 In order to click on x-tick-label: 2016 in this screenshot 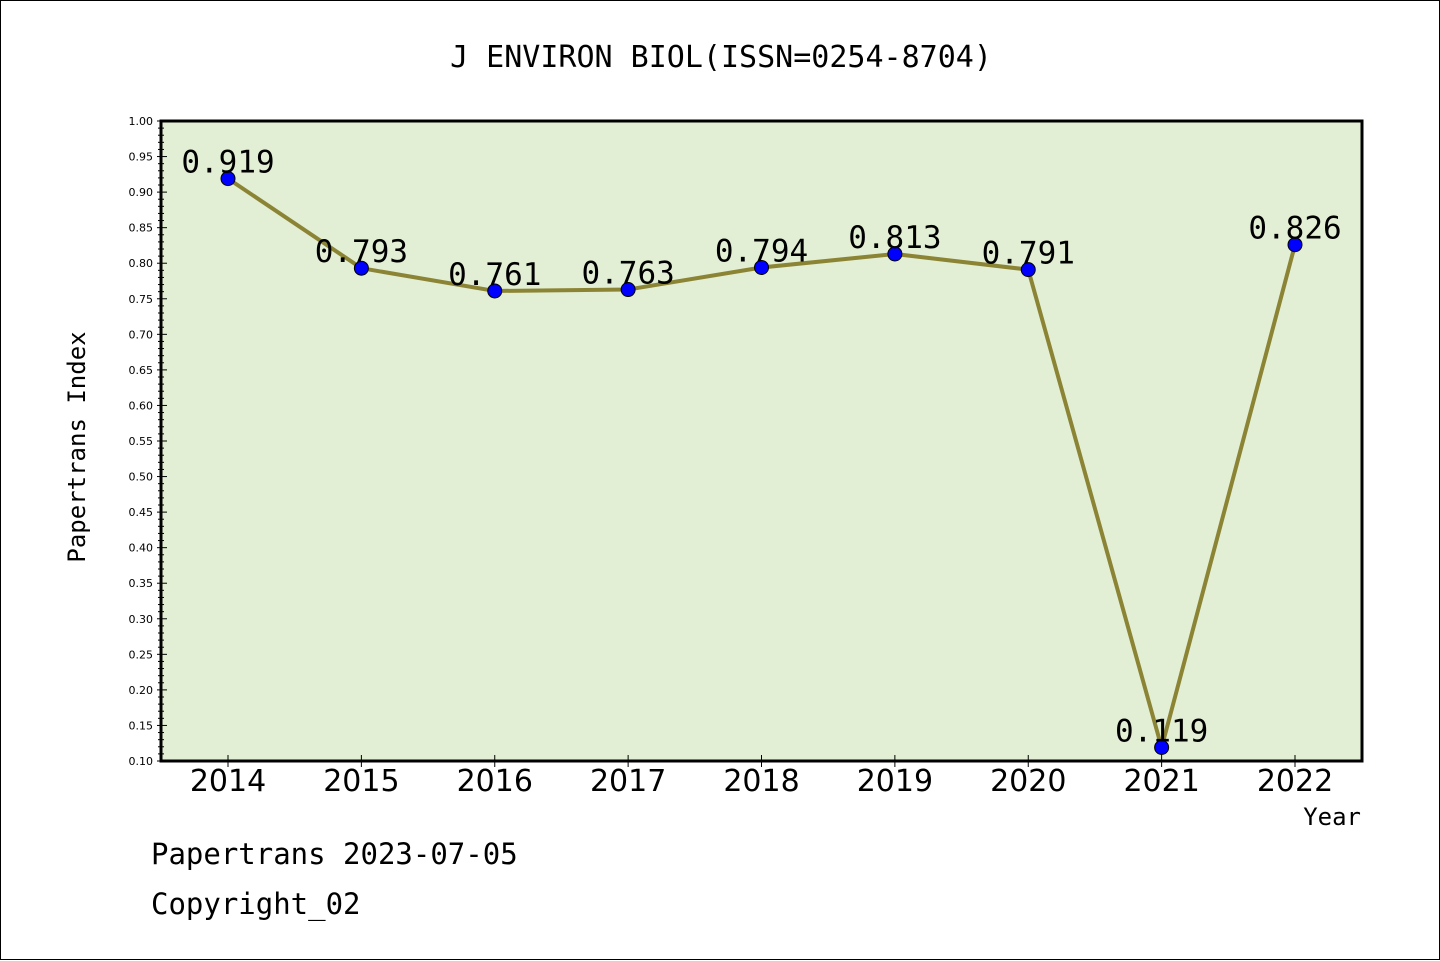, I will do `click(495, 781)`.